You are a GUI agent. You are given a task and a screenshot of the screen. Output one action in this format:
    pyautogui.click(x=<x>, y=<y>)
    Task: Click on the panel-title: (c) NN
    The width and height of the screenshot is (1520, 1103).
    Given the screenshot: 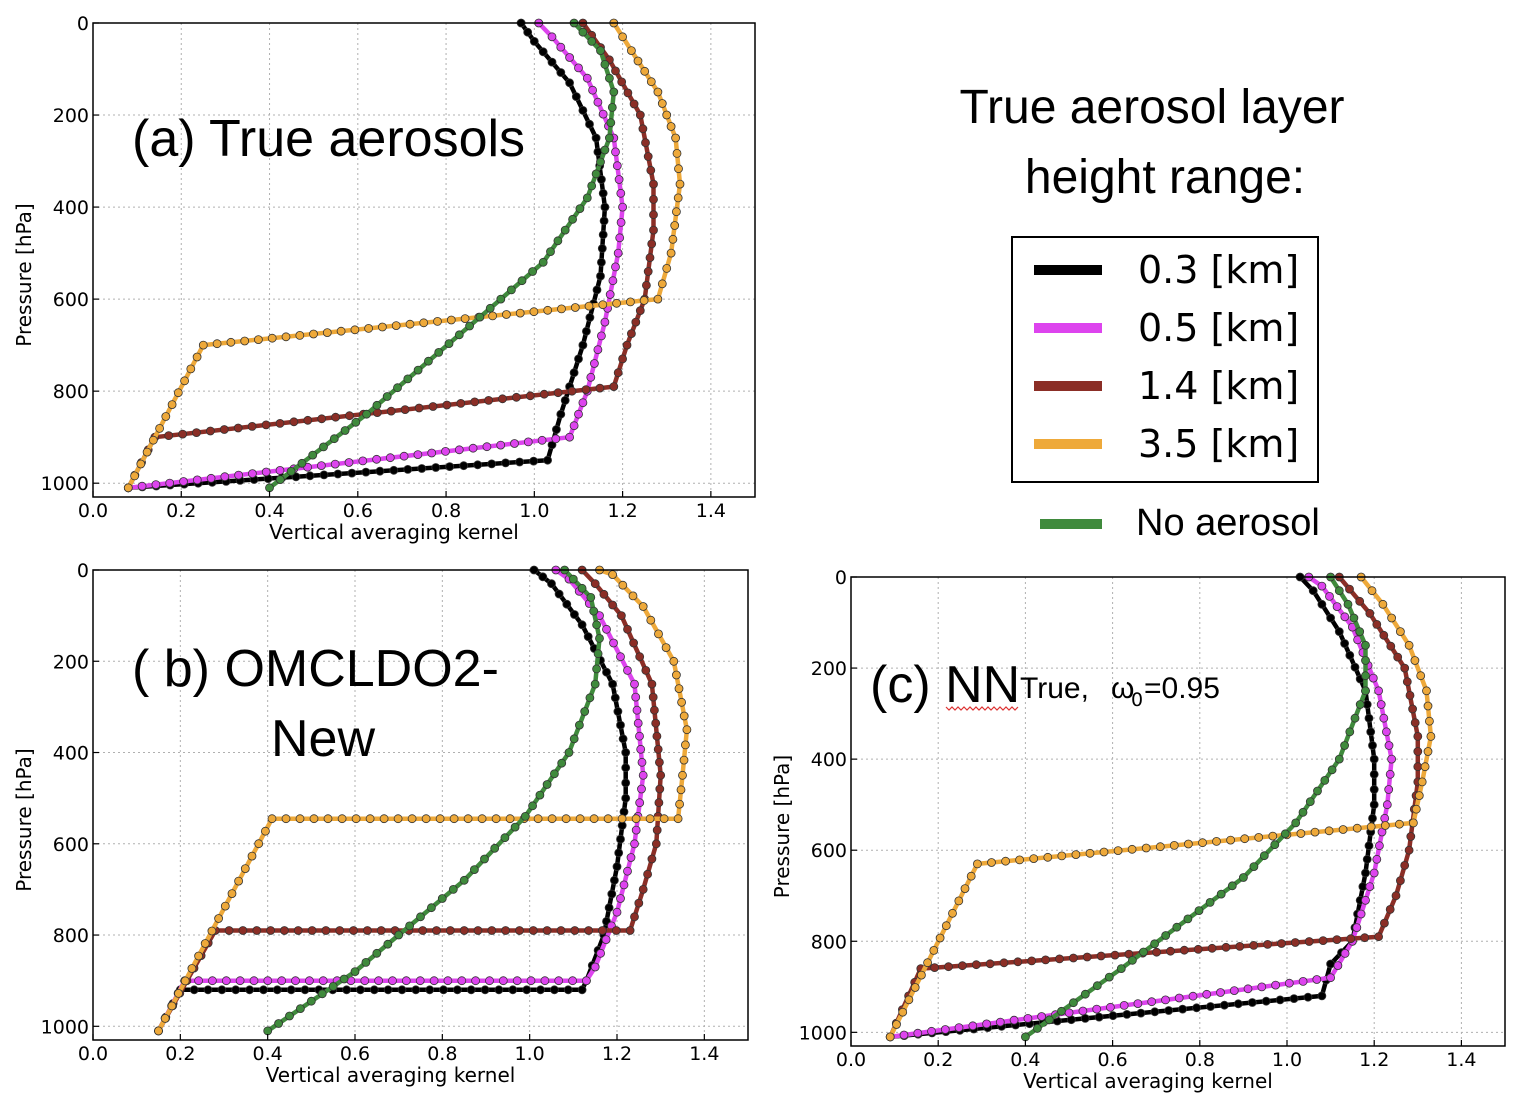 What is the action you would take?
    pyautogui.click(x=945, y=685)
    